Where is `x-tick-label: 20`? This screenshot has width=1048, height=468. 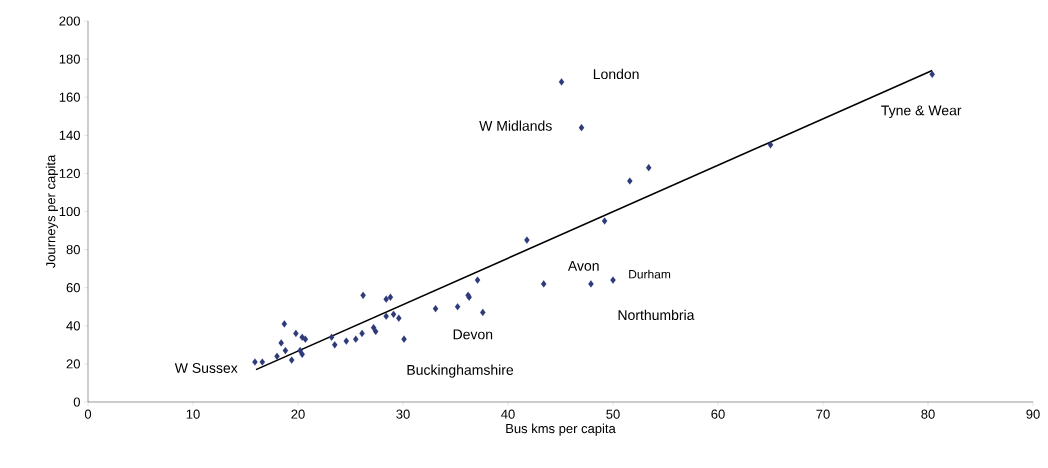
x-tick-label: 20 is located at coordinates (298, 414).